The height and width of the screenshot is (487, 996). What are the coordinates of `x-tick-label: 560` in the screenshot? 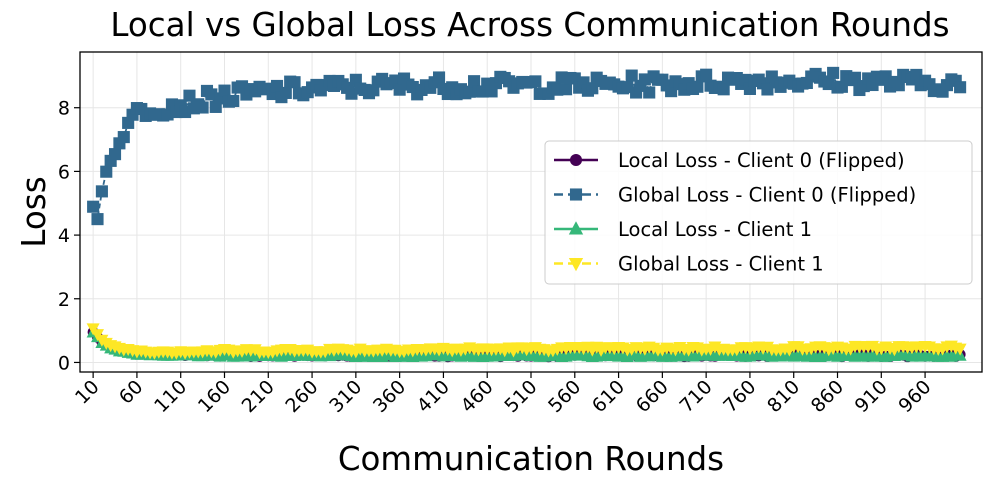 It's located at (564, 396).